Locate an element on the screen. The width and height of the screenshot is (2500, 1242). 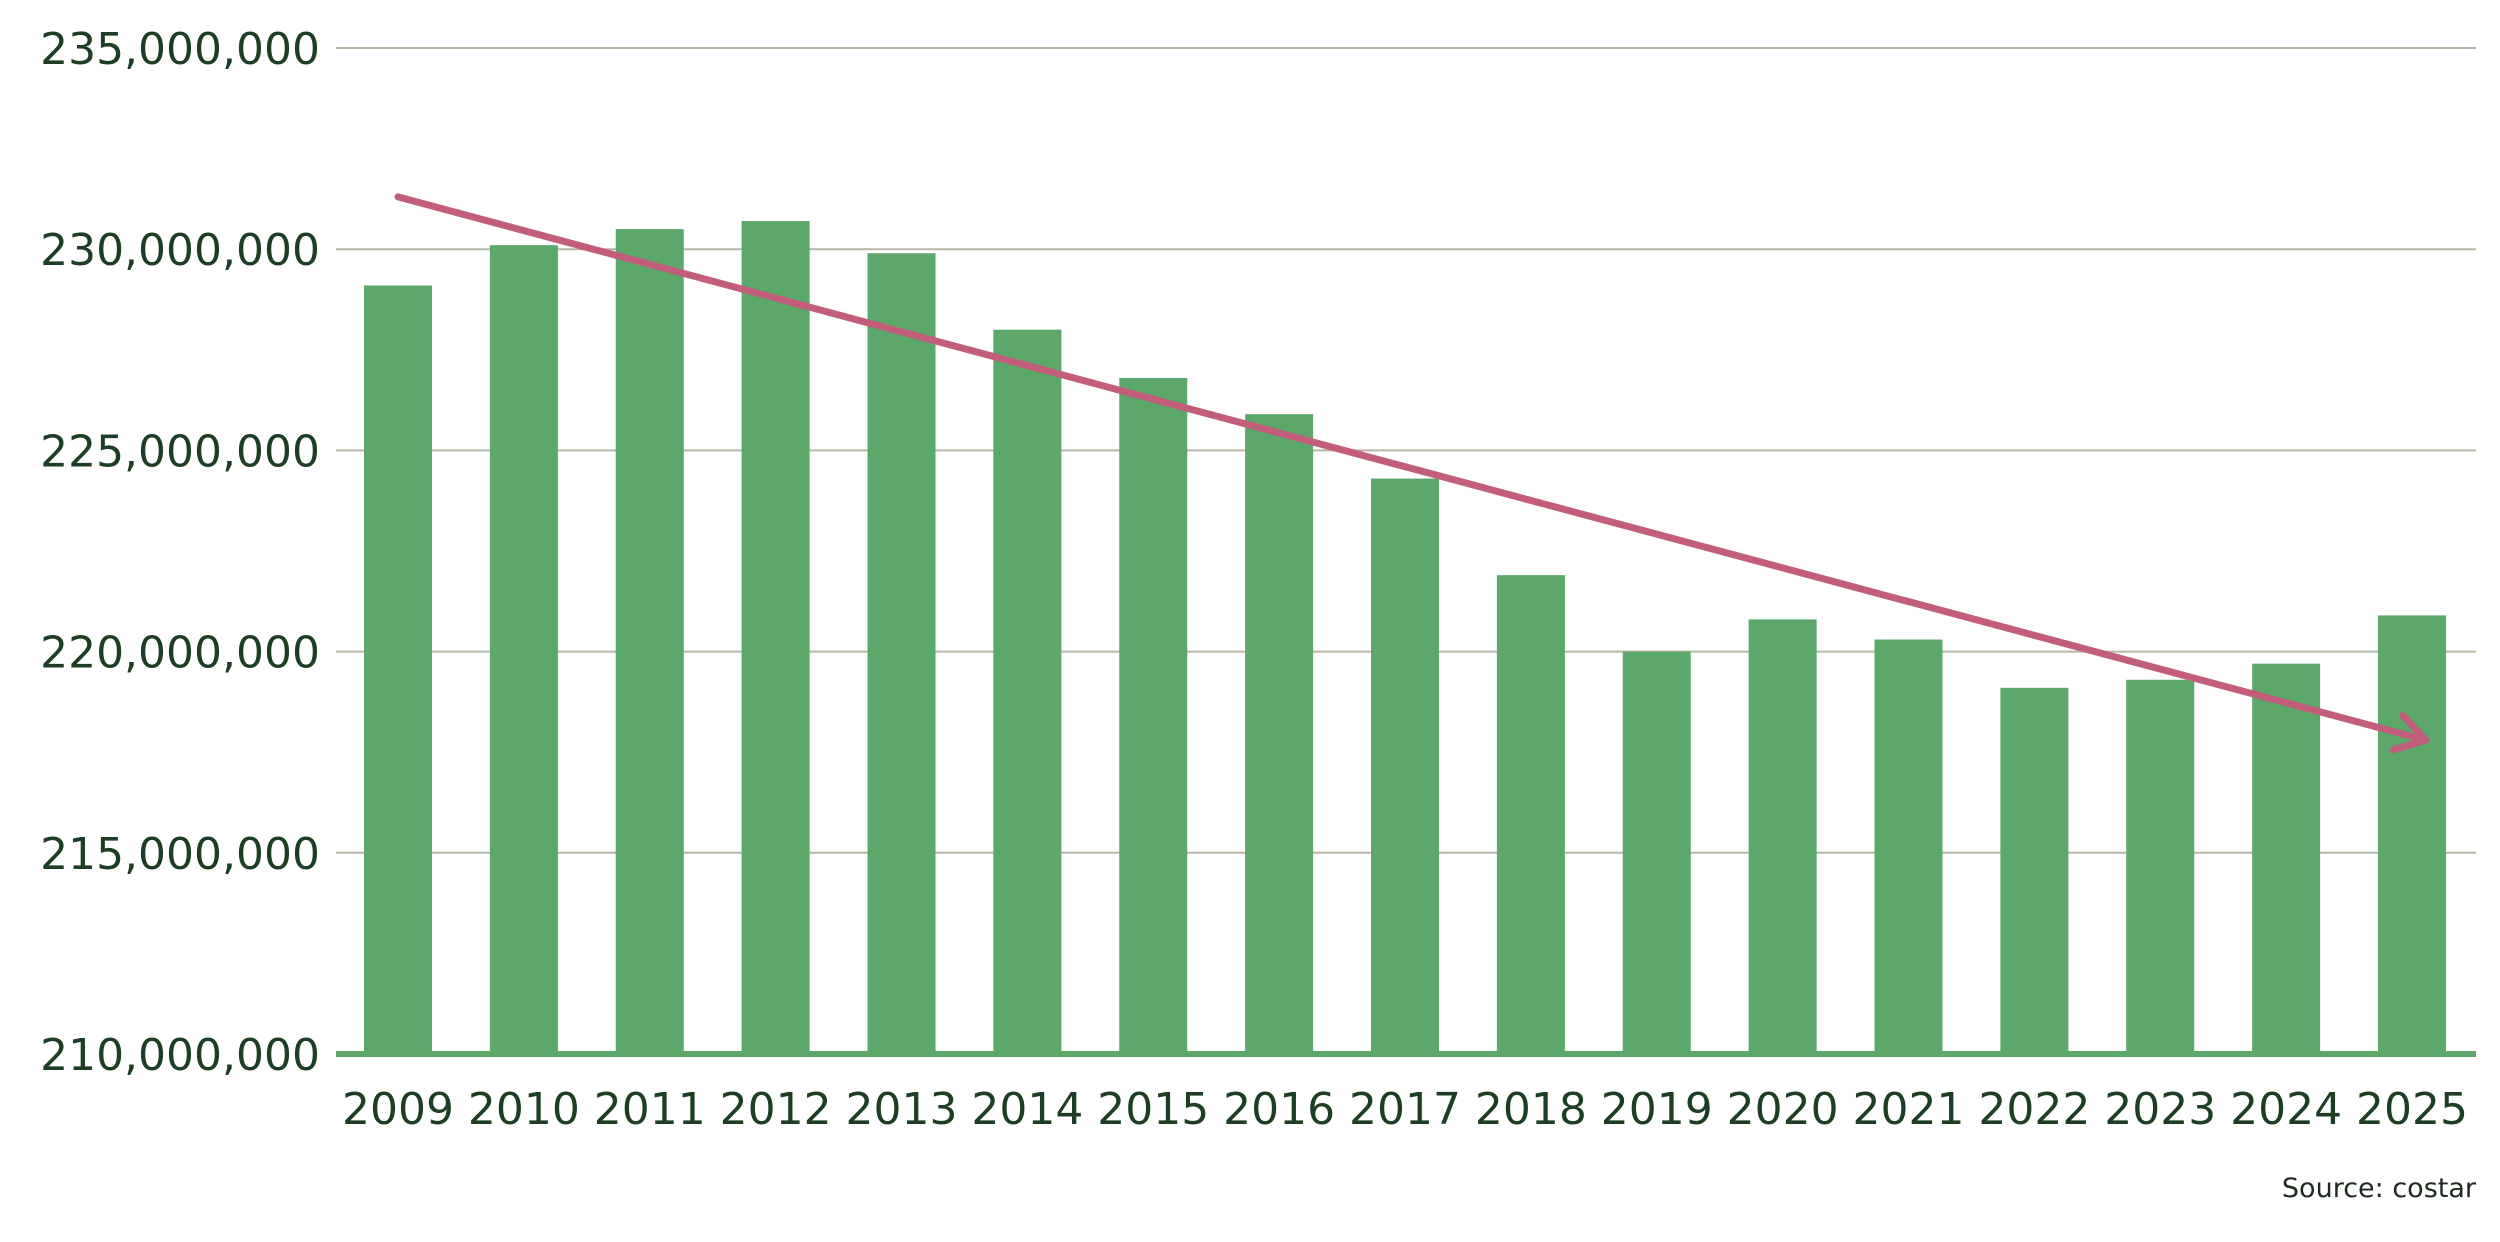
y-tick-label: 230,000,000 is located at coordinates (180, 250).